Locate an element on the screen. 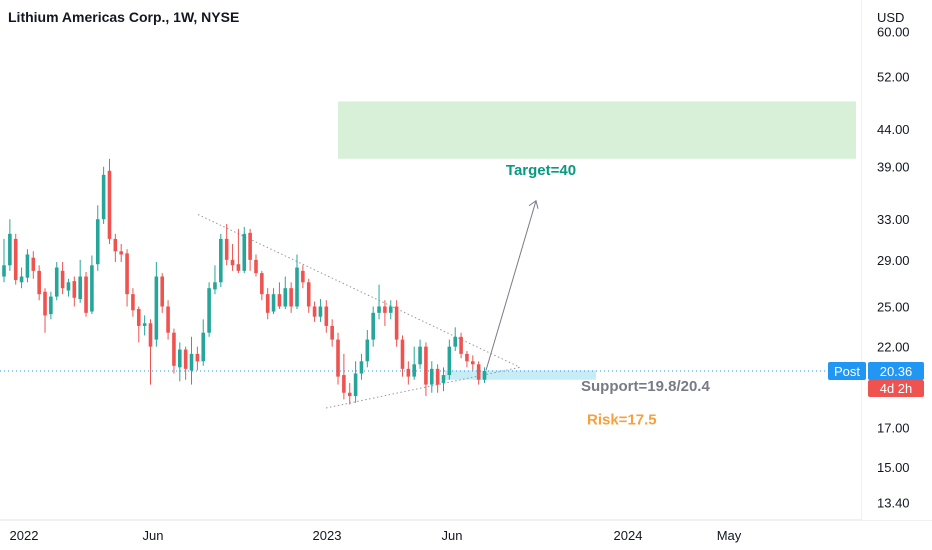 This screenshot has width=932, height=550. y-tick-label: 22.00 is located at coordinates (893, 347).